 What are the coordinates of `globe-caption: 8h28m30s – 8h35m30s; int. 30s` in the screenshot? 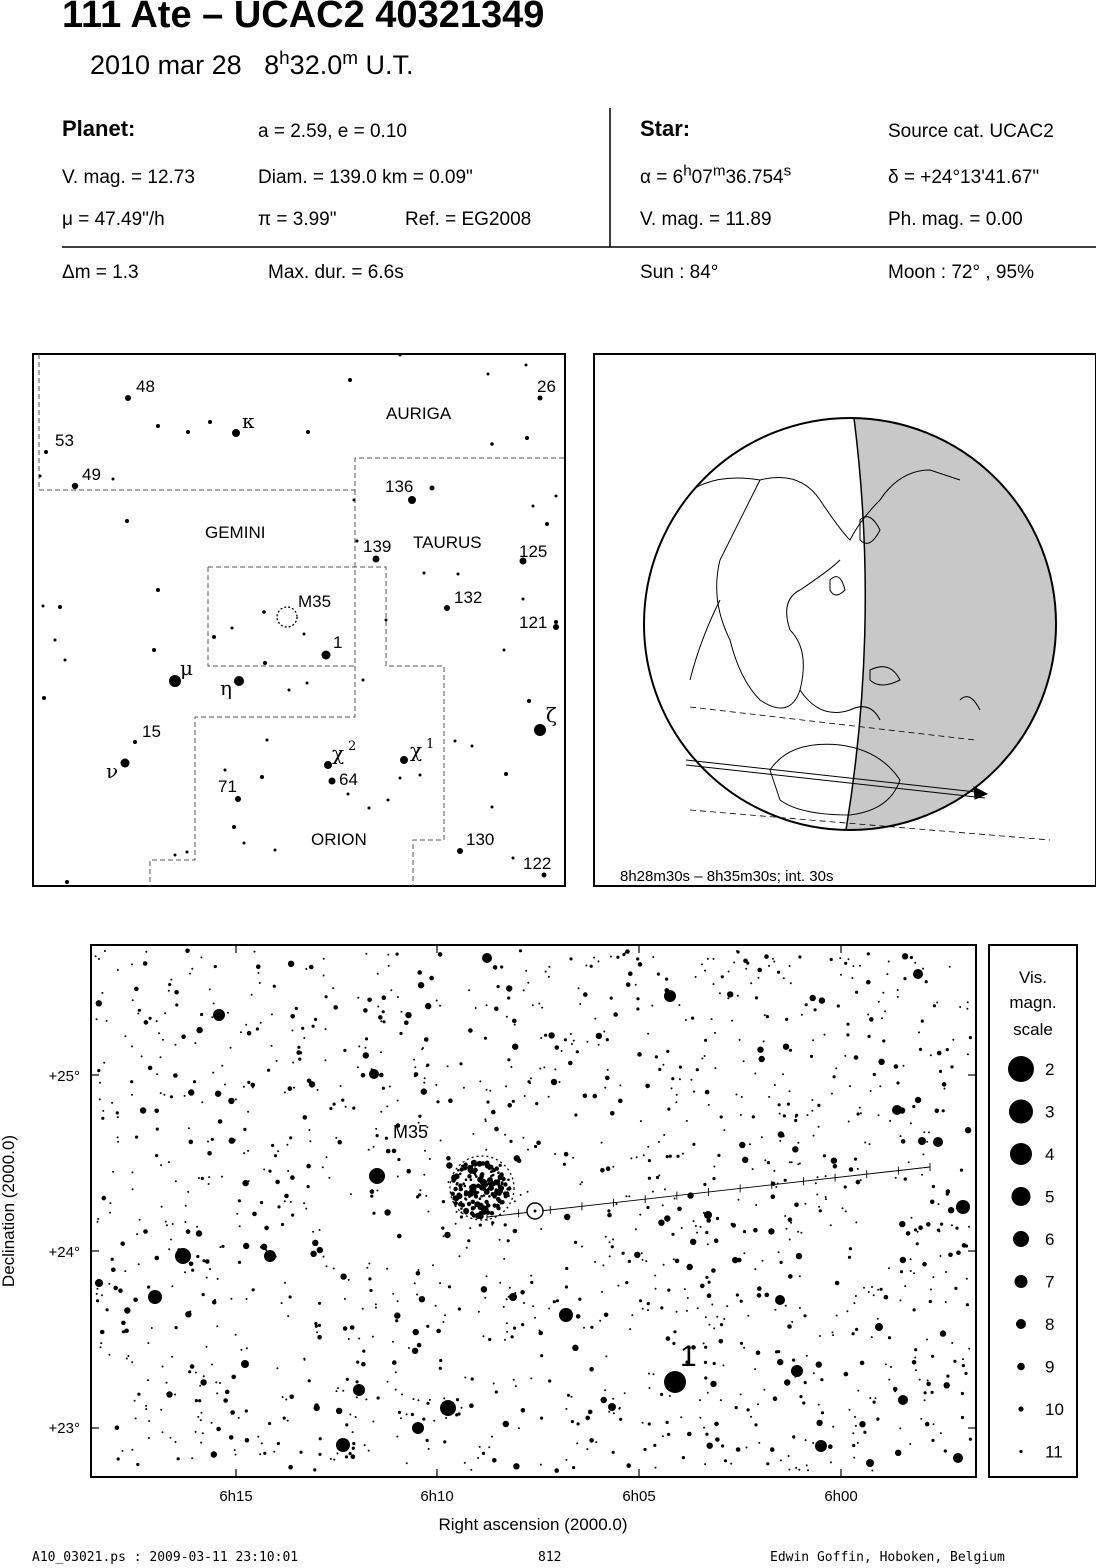 It's located at (726, 876).